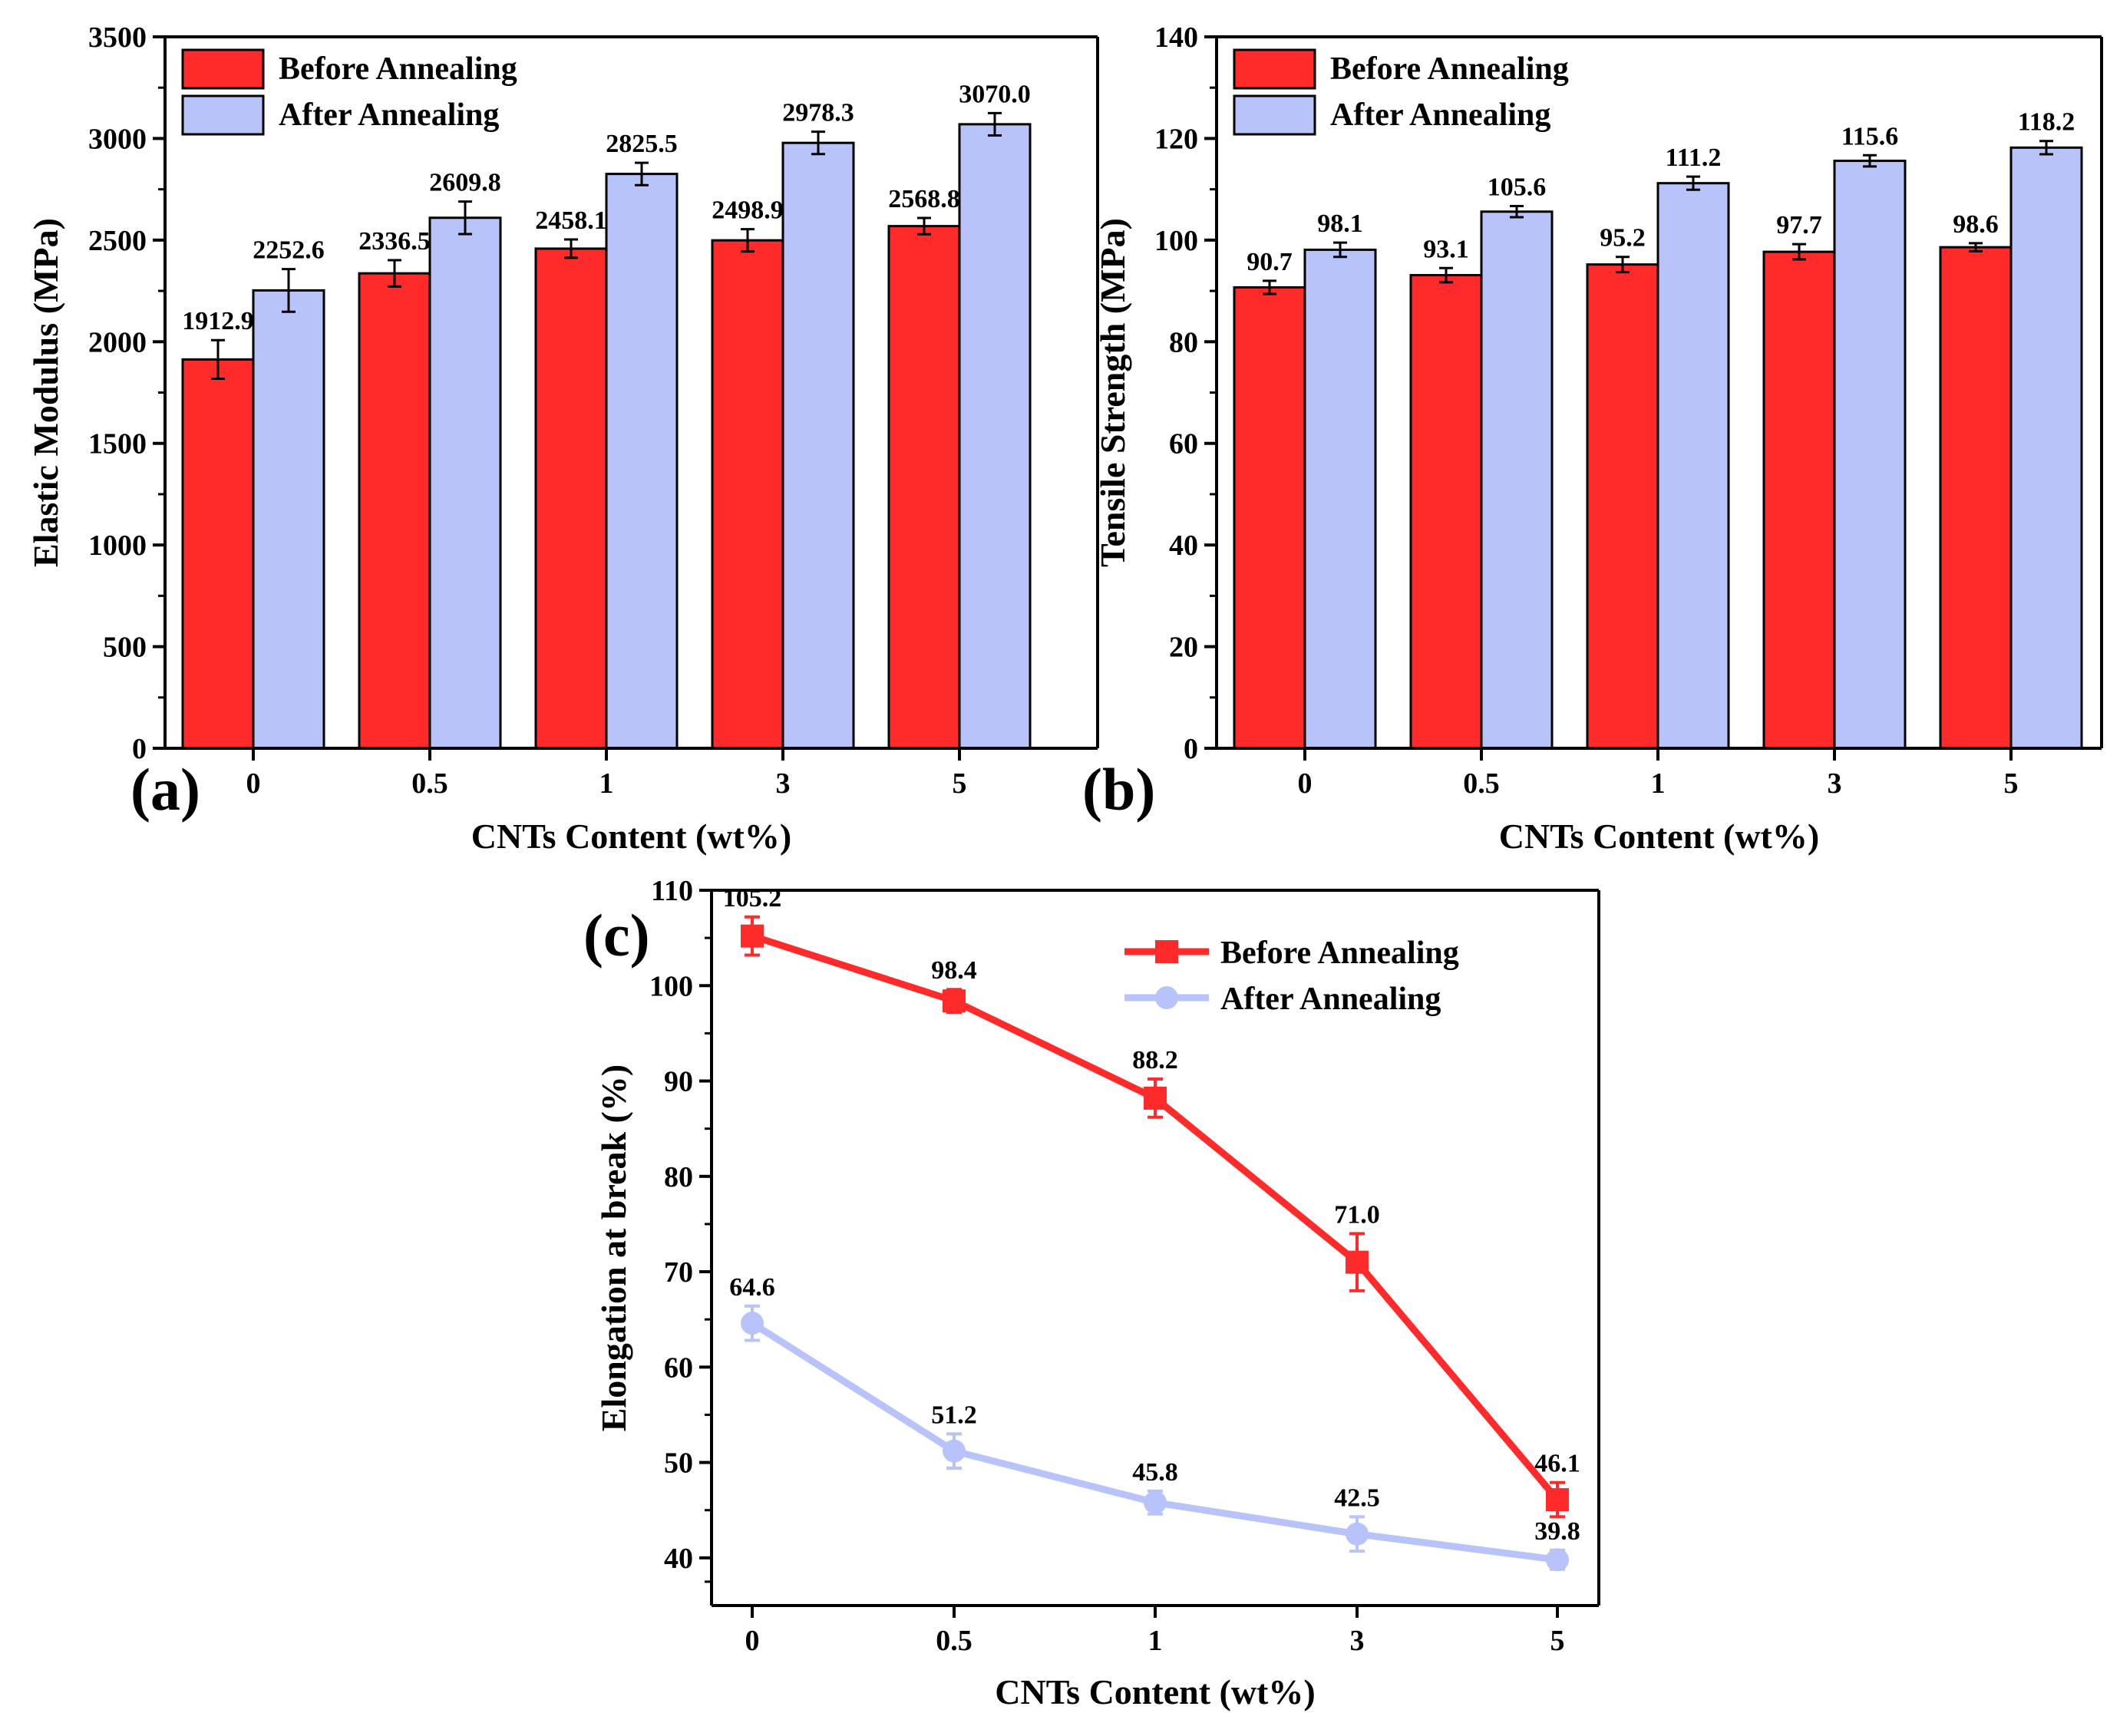 The image size is (2120, 1736). Describe the element at coordinates (678, 1368) in the screenshot. I see `y-tick-label: 60` at that location.